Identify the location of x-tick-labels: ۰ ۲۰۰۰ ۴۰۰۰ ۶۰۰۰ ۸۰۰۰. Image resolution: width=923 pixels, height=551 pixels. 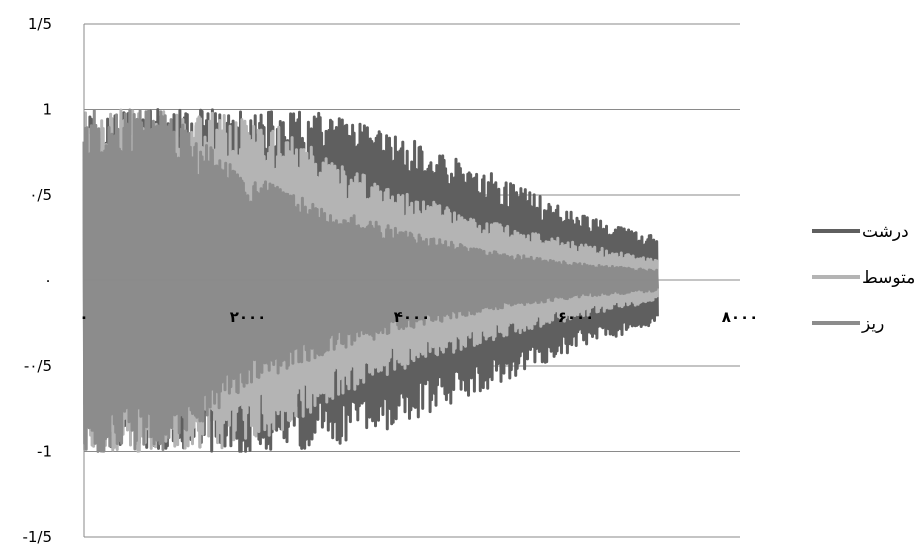
(418, 317).